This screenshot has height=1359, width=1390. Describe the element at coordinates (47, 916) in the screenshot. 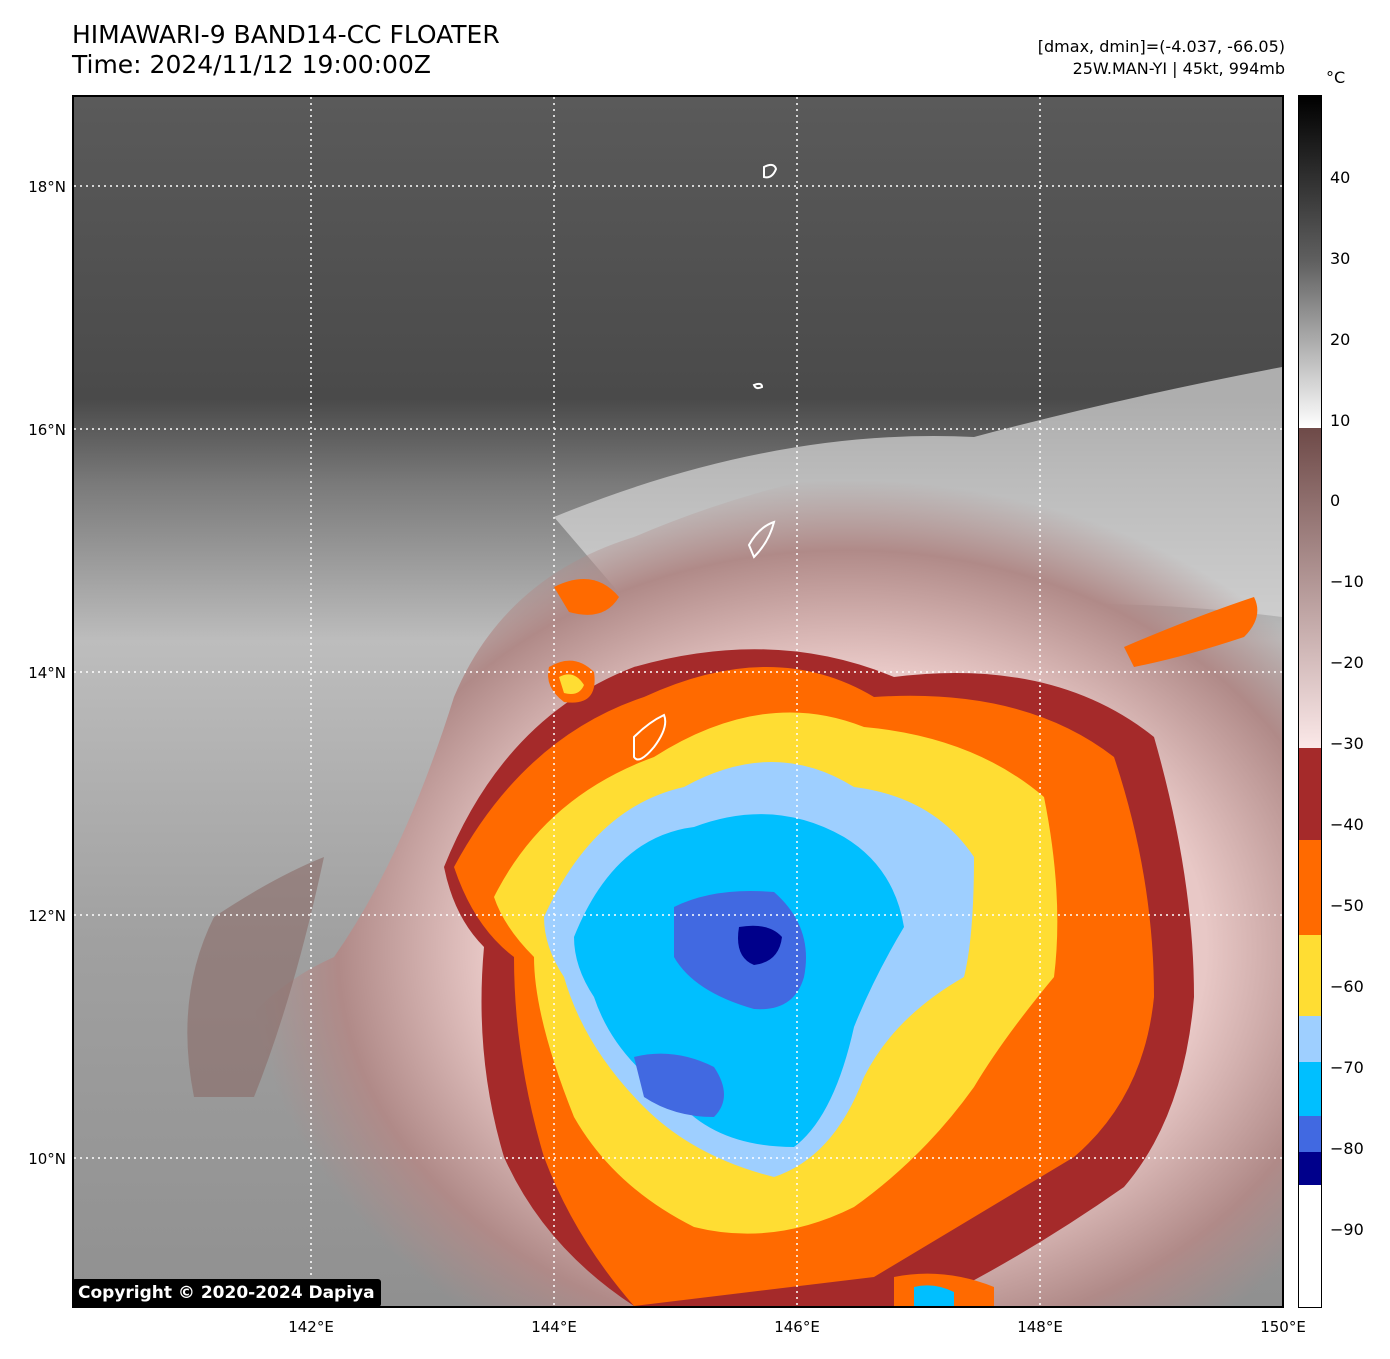

I see `lat-label: 12°N` at that location.